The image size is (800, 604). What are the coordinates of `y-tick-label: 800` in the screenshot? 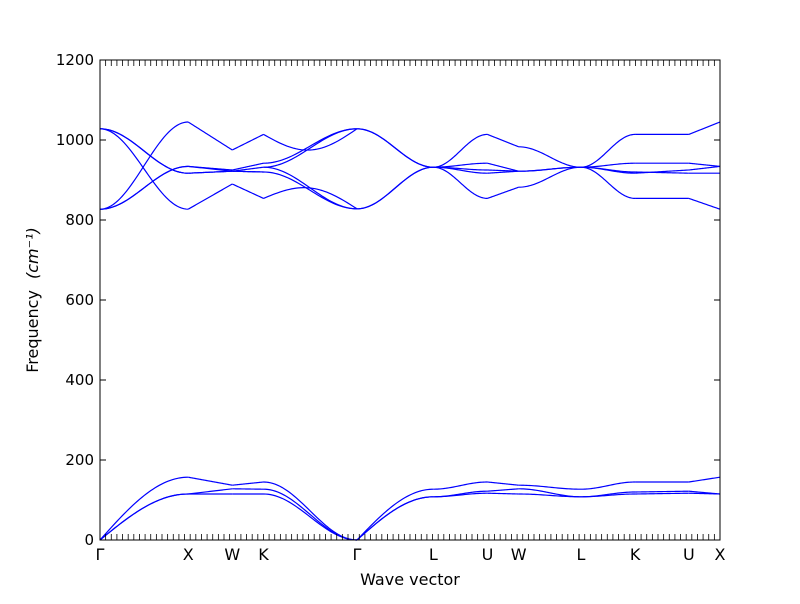 It's located at (79, 220).